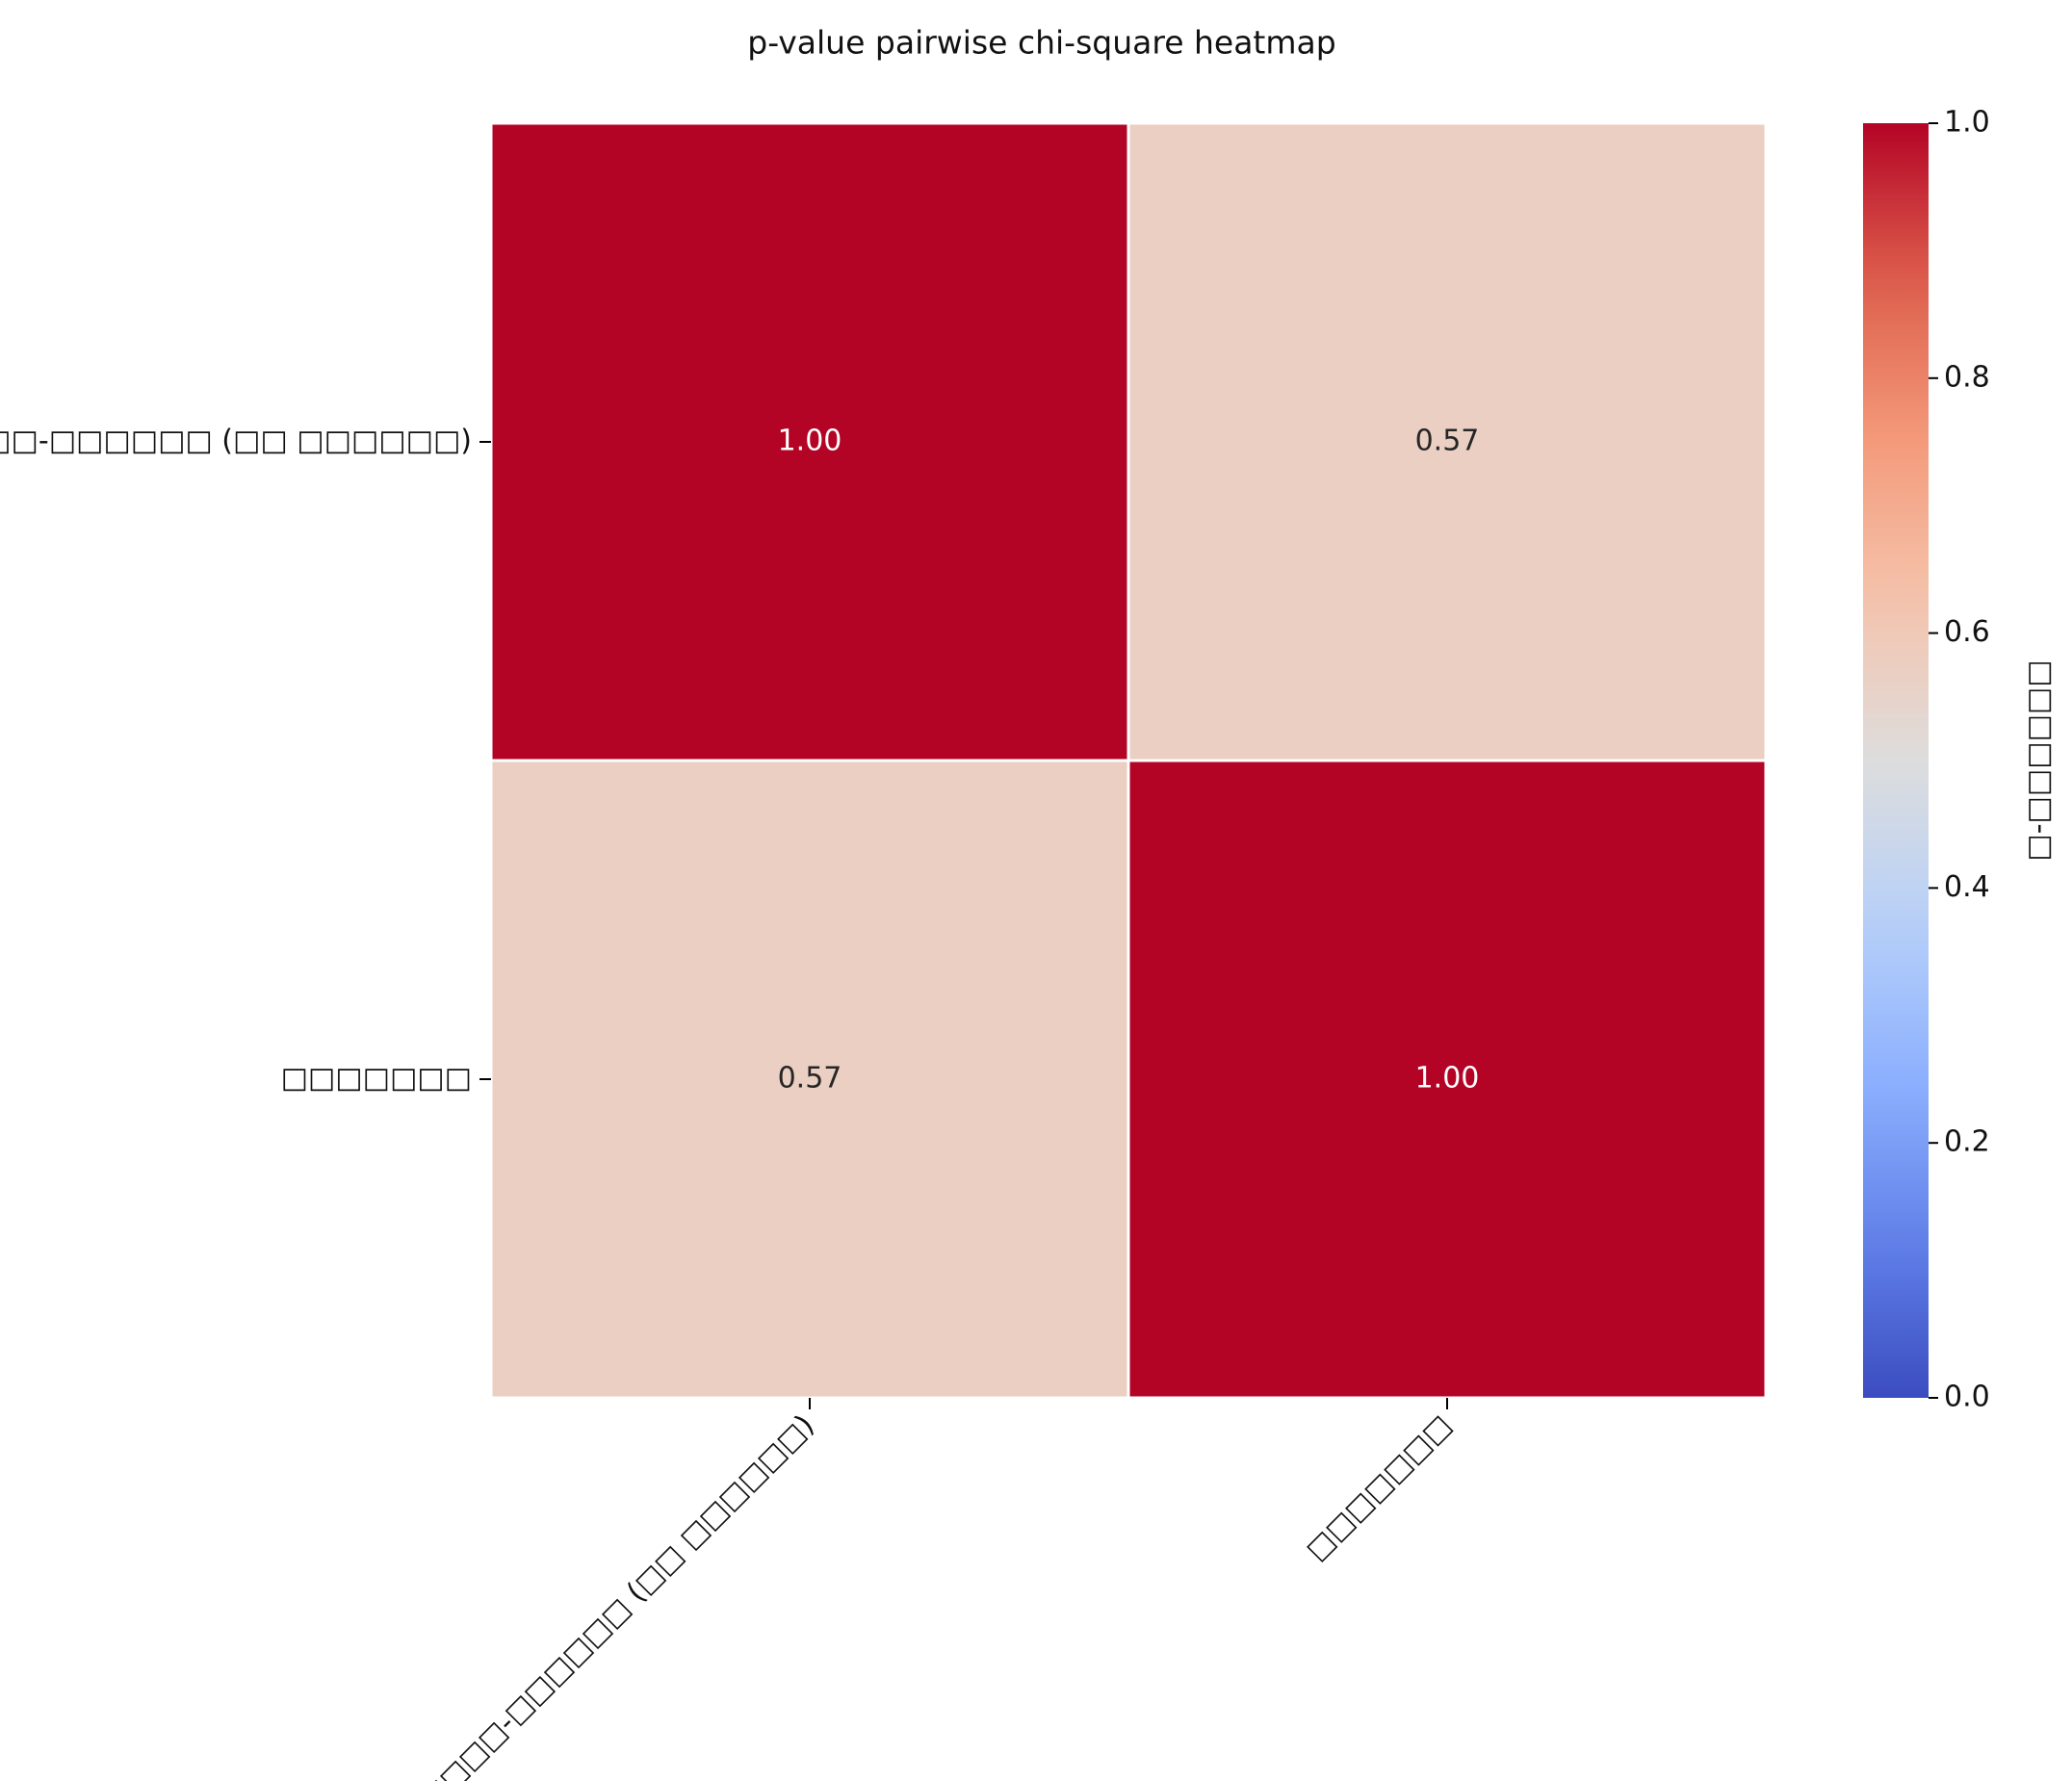 This screenshot has width=2072, height=1781. Describe the element at coordinates (1379, 1487) in the screenshot. I see `x-tick-label: □□□□□□□` at that location.